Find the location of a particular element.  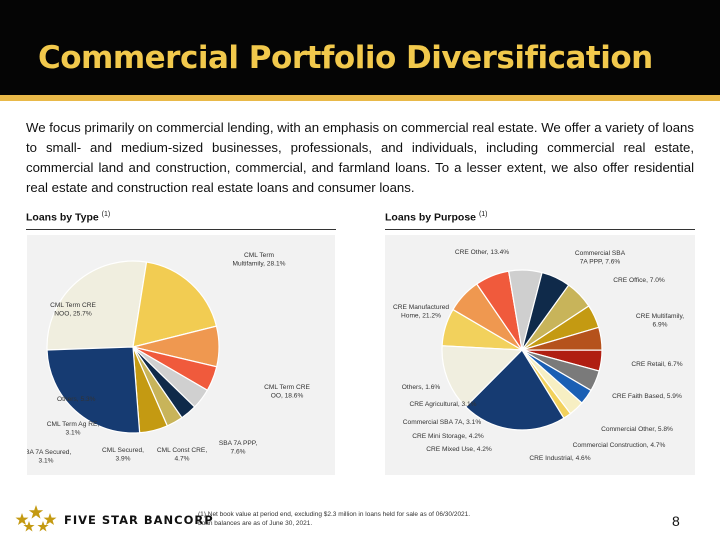

pie-label-purpose-11: CRE Agricultural, 3.1% is located at coordinates (442, 404).